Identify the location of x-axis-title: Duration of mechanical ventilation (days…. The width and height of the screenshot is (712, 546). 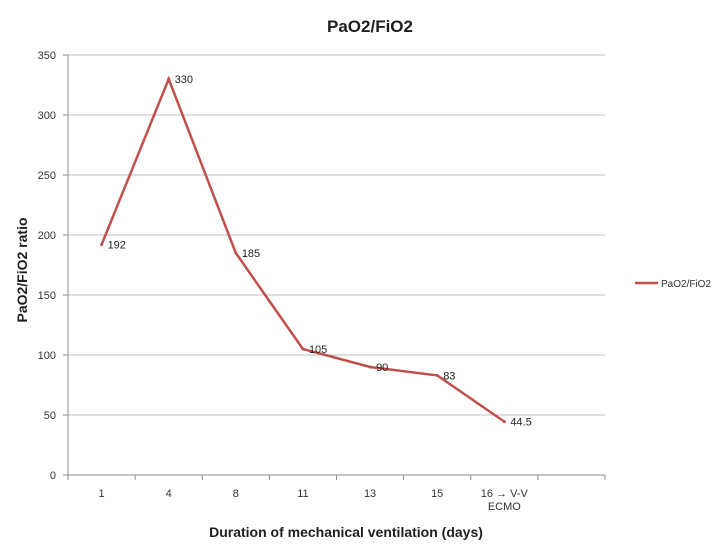
(346, 532).